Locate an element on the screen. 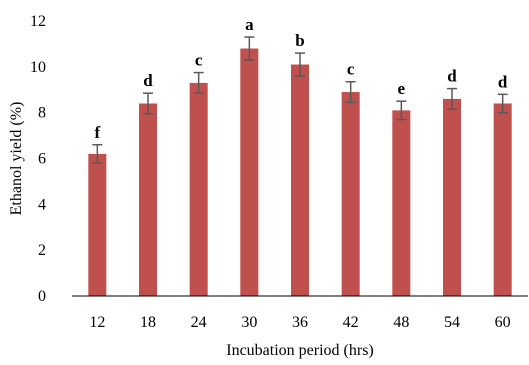  significance-label-54: d is located at coordinates (452, 76).